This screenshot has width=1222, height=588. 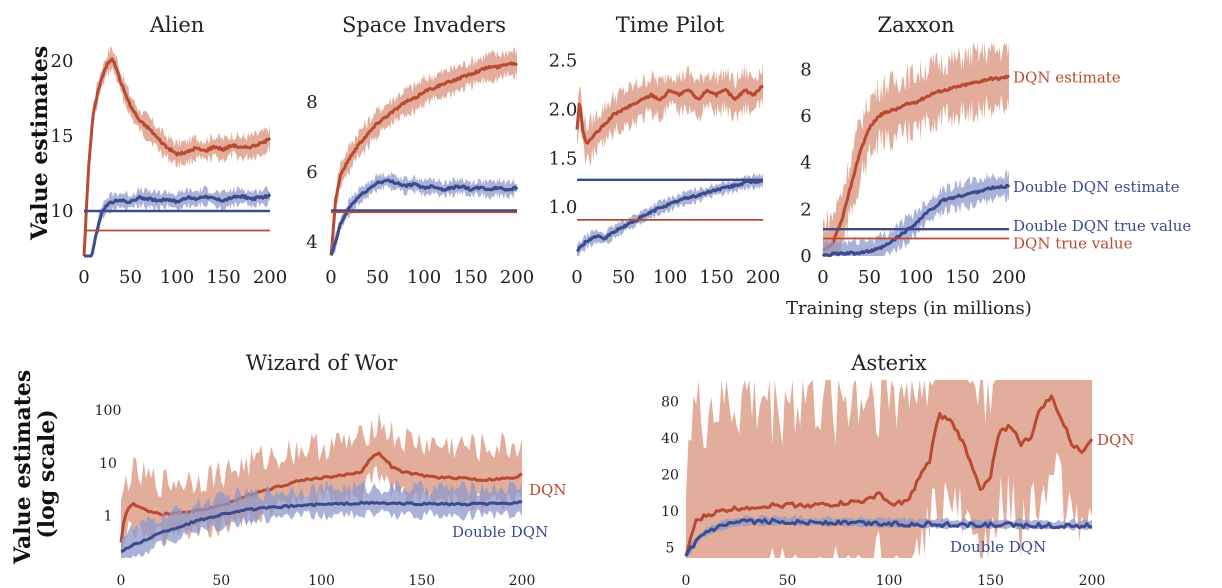 What do you see at coordinates (23, 466) in the screenshot?
I see `y-axis-label-bottom-line1: Value estimates` at bounding box center [23, 466].